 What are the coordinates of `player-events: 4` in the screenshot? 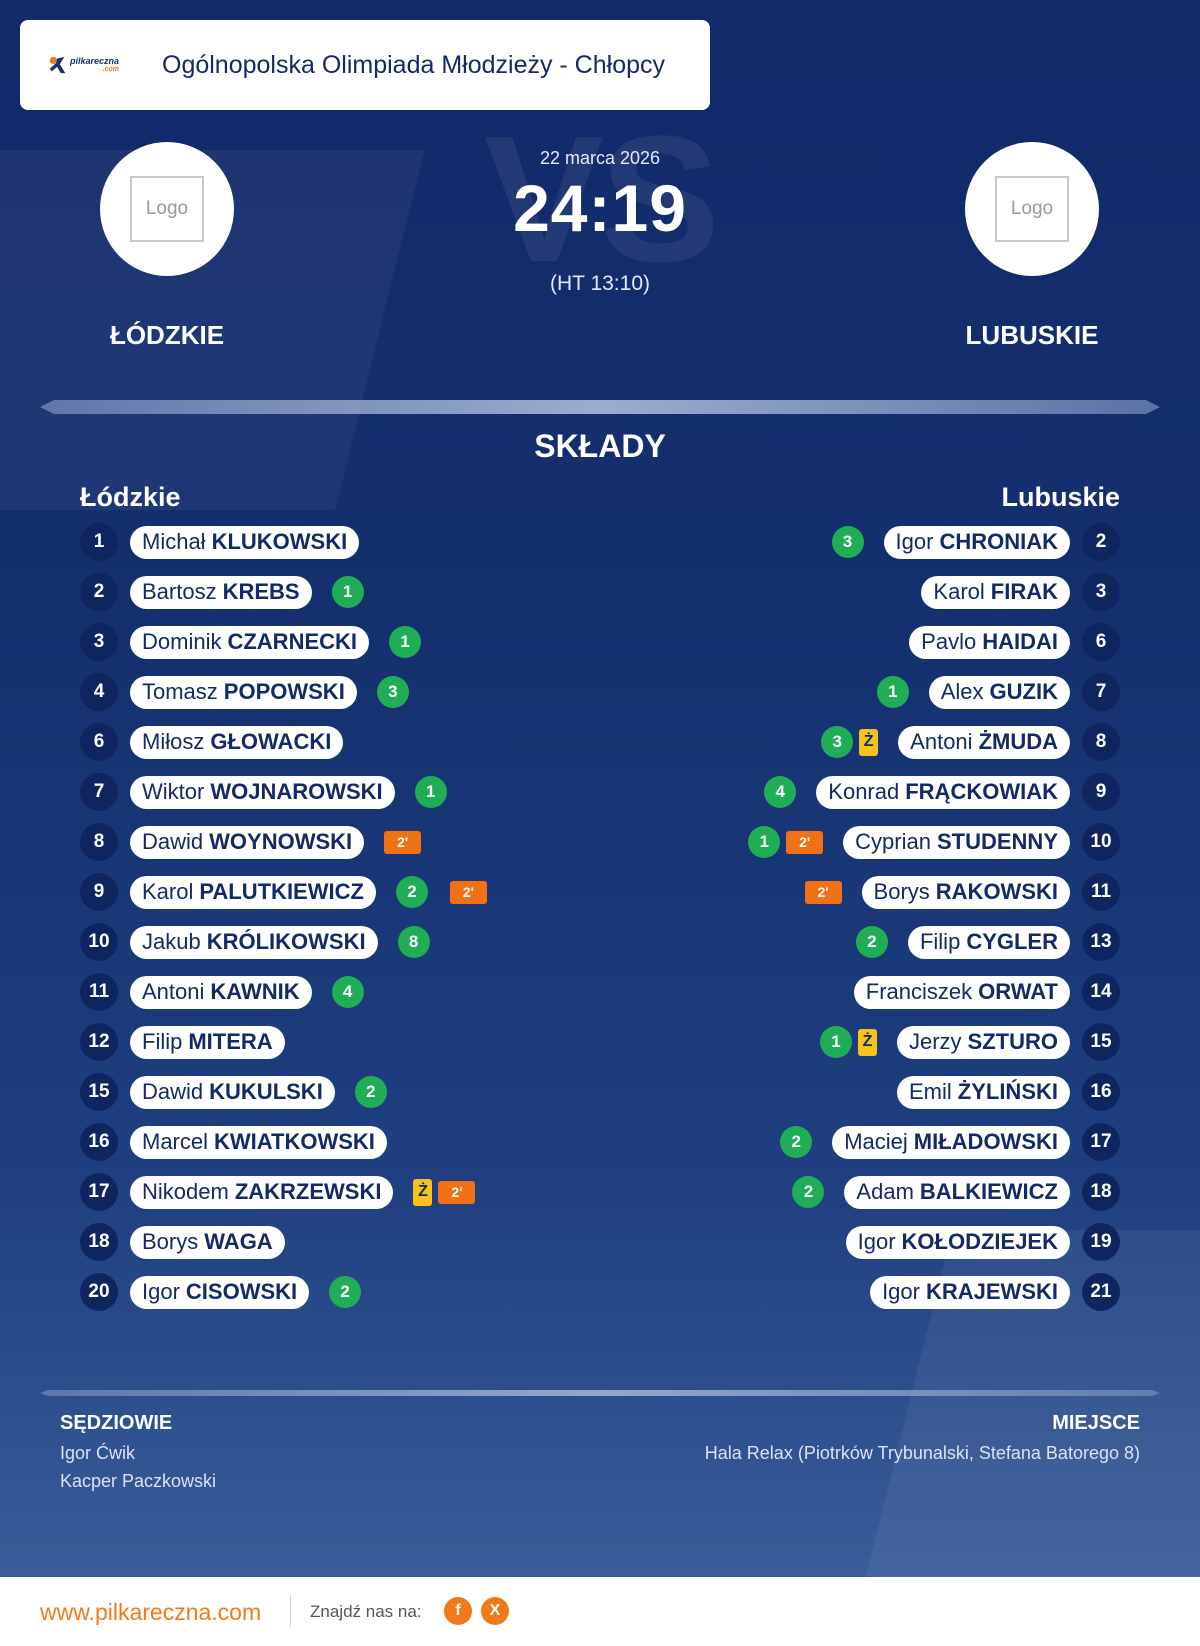 It's located at (780, 792).